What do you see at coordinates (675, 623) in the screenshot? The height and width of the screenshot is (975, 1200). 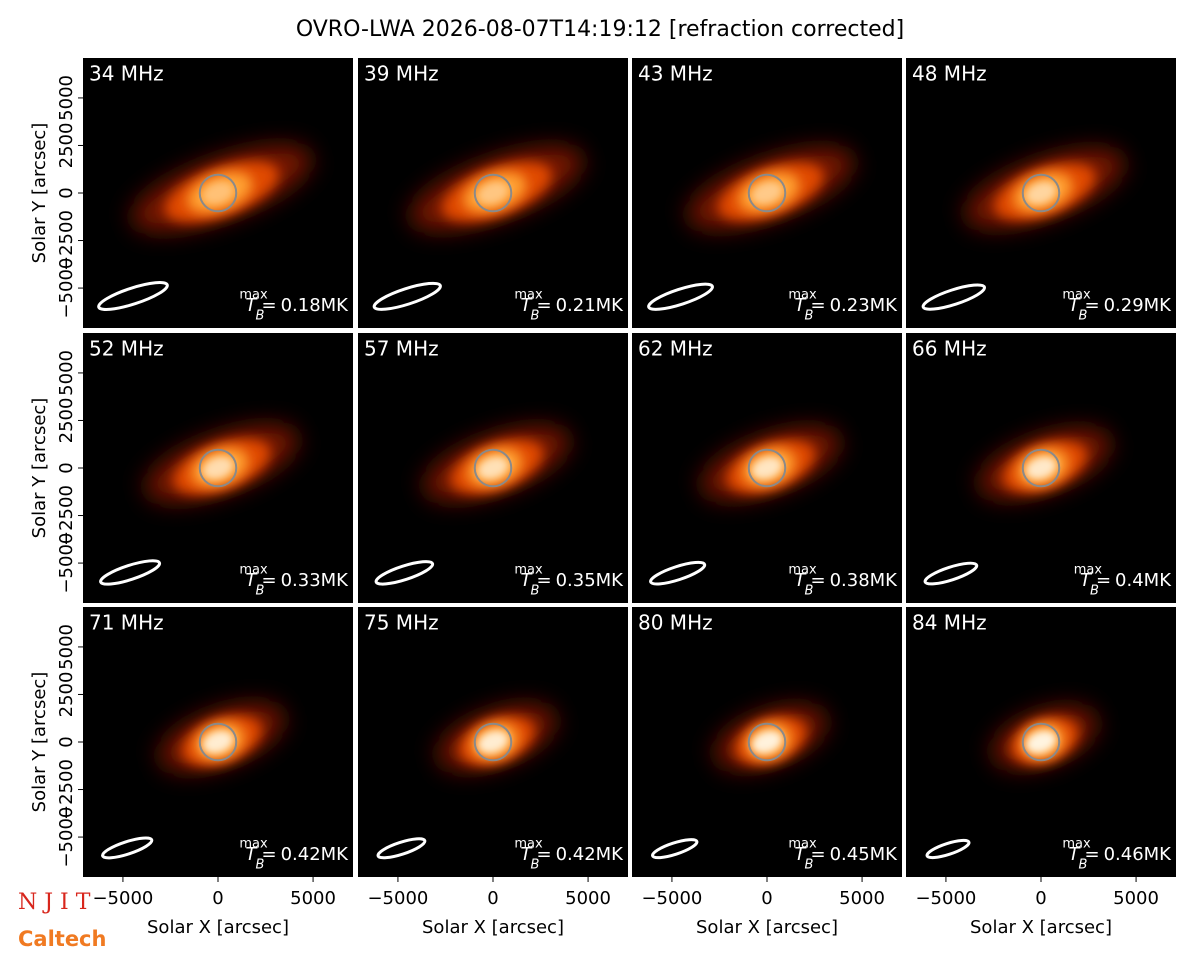 I see `frequency-label: 80 MHz` at bounding box center [675, 623].